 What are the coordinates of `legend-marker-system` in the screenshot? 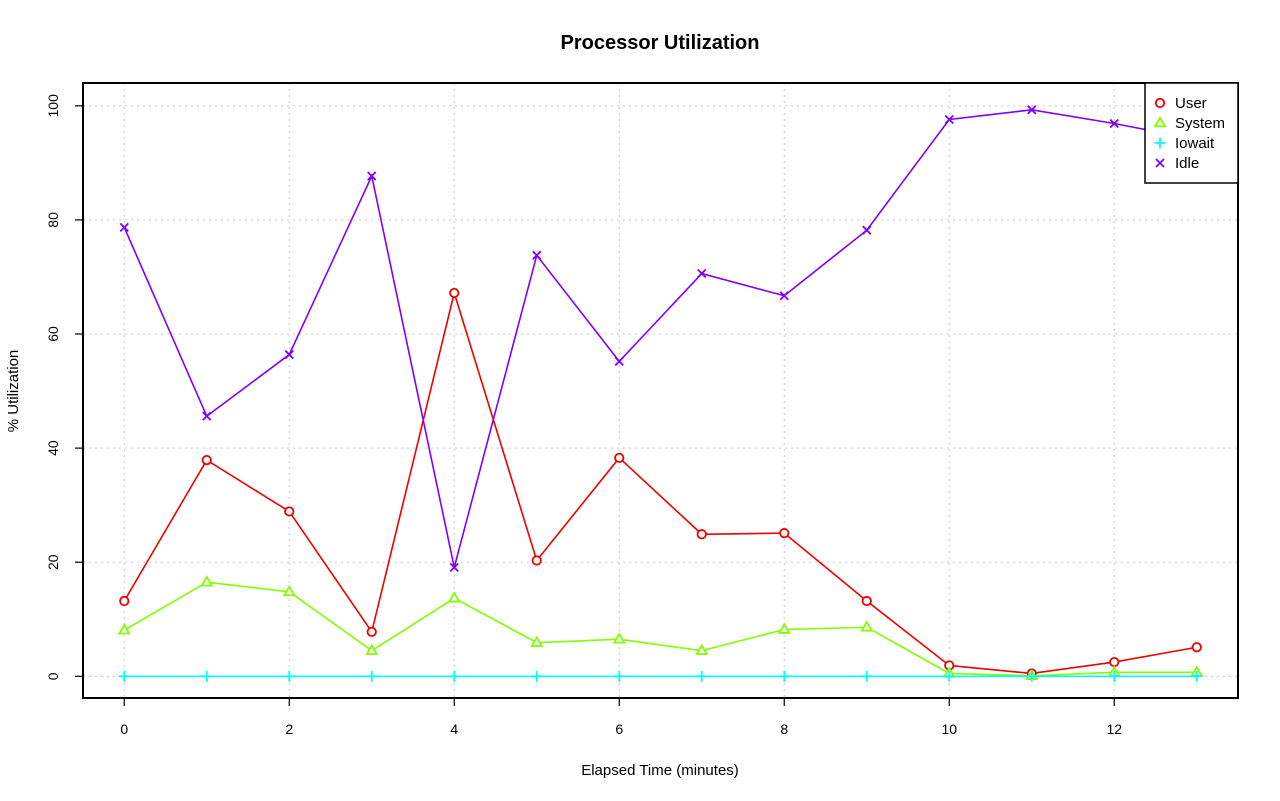 It's located at (1160, 121).